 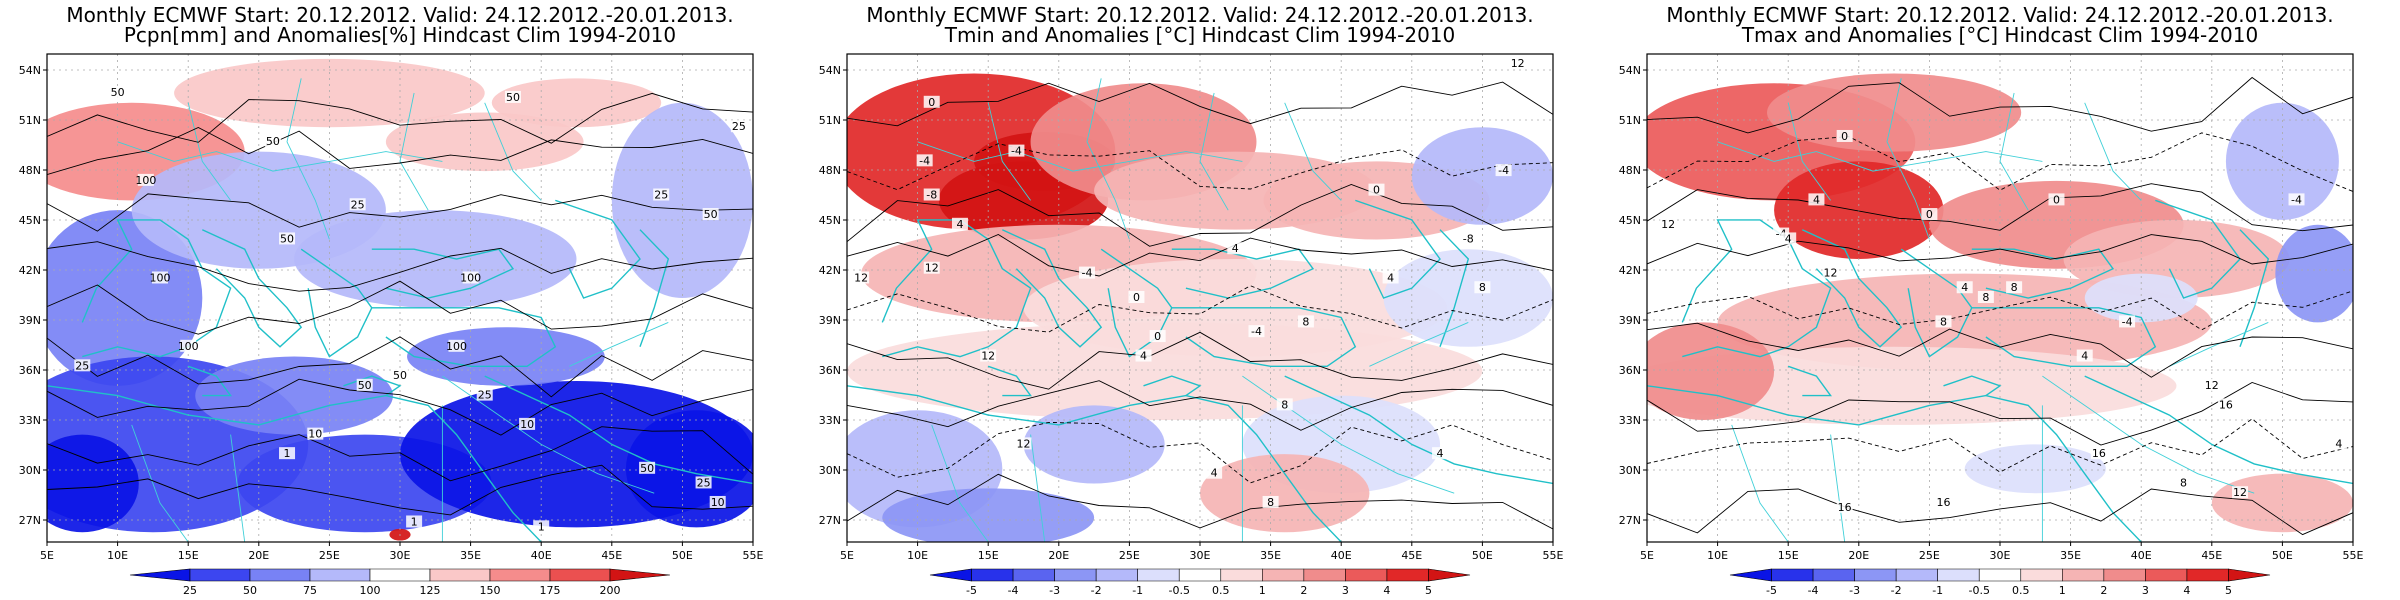 What do you see at coordinates (470, 277) in the screenshot?
I see `contour-label: 100` at bounding box center [470, 277].